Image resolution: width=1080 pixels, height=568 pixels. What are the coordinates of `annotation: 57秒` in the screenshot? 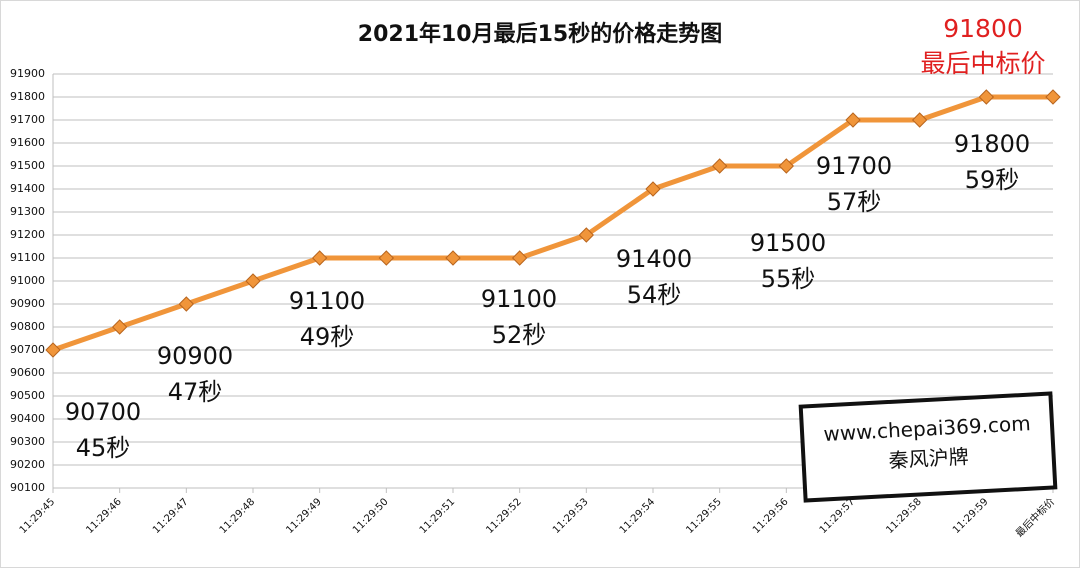 It's located at (854, 202).